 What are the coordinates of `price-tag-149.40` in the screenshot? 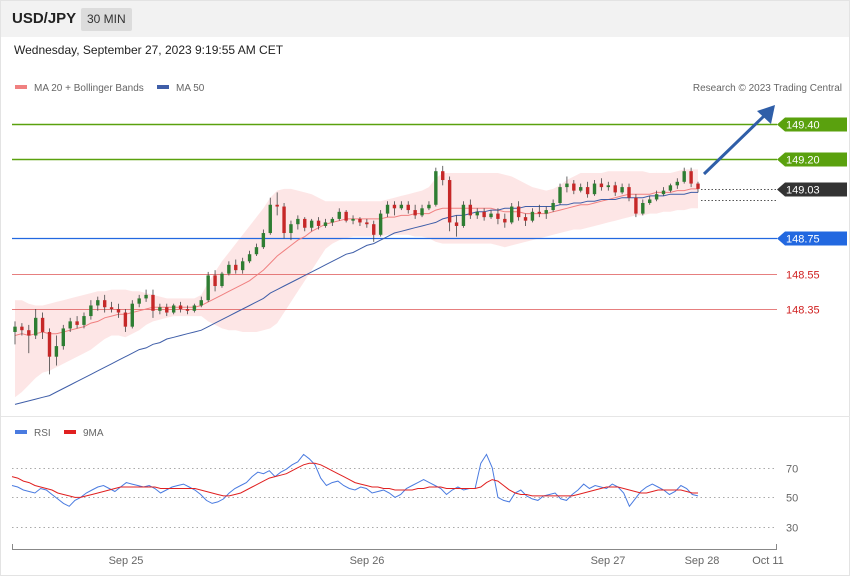 It's located at (812, 124).